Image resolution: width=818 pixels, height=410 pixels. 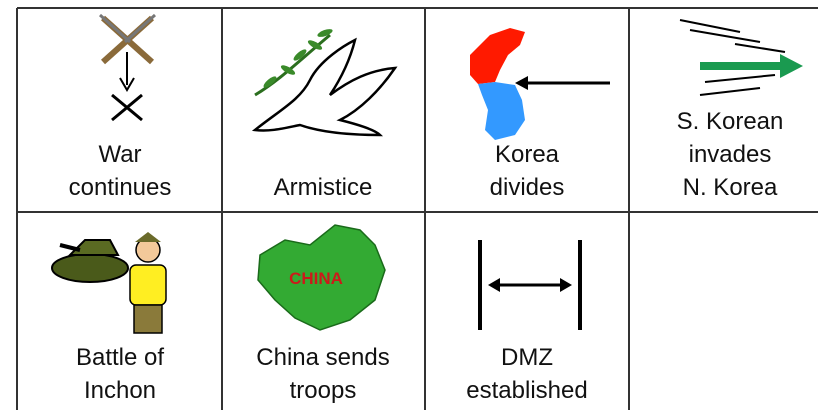 What do you see at coordinates (120, 390) in the screenshot?
I see `cell-label: Inchon` at bounding box center [120, 390].